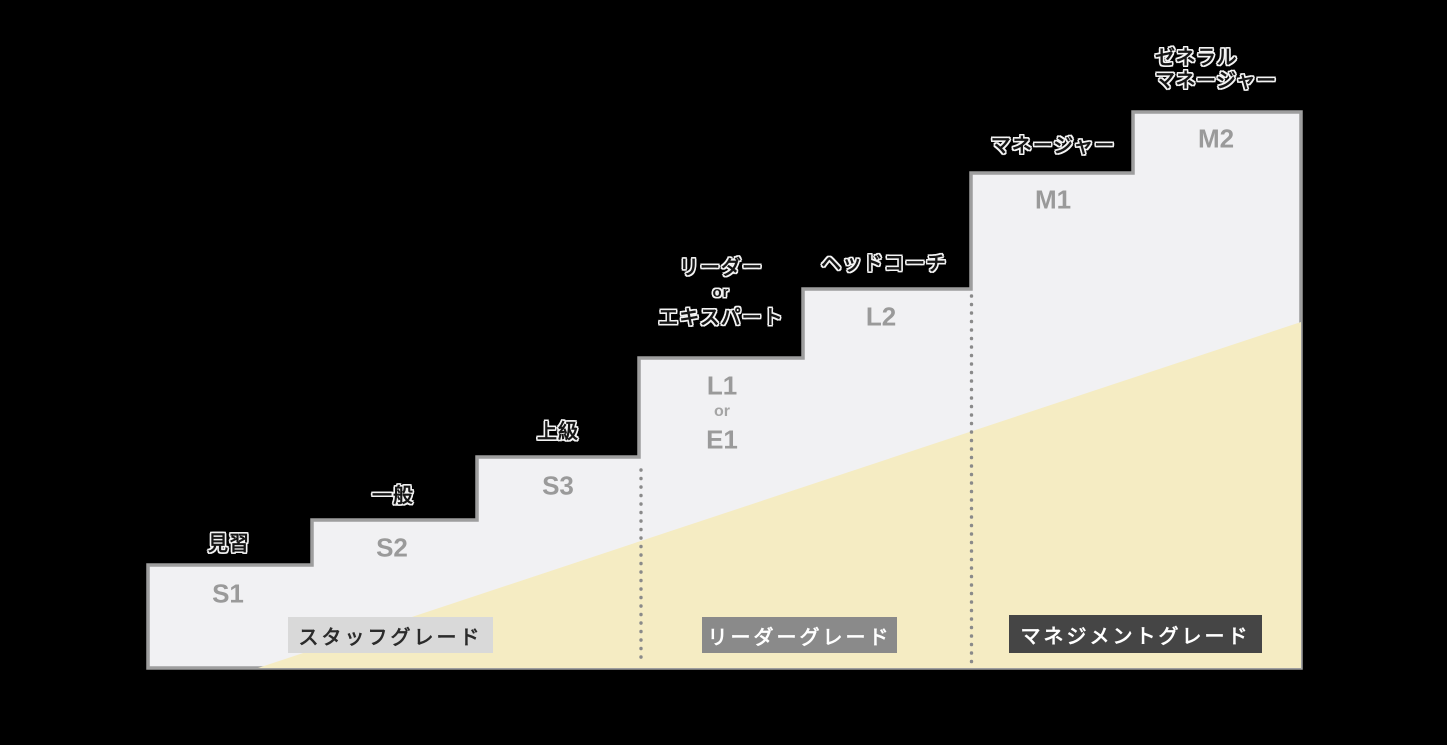 This screenshot has height=745, width=1447. What do you see at coordinates (1216, 81) in the screenshot?
I see `step-title-general-manager-line2: マネージャー` at bounding box center [1216, 81].